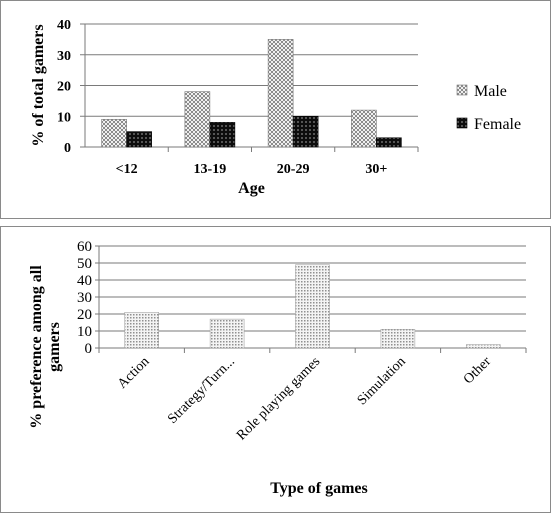 This screenshot has width=553, height=514. Describe the element at coordinates (210, 169) in the screenshot. I see `x-tick-label: 13-19` at that location.